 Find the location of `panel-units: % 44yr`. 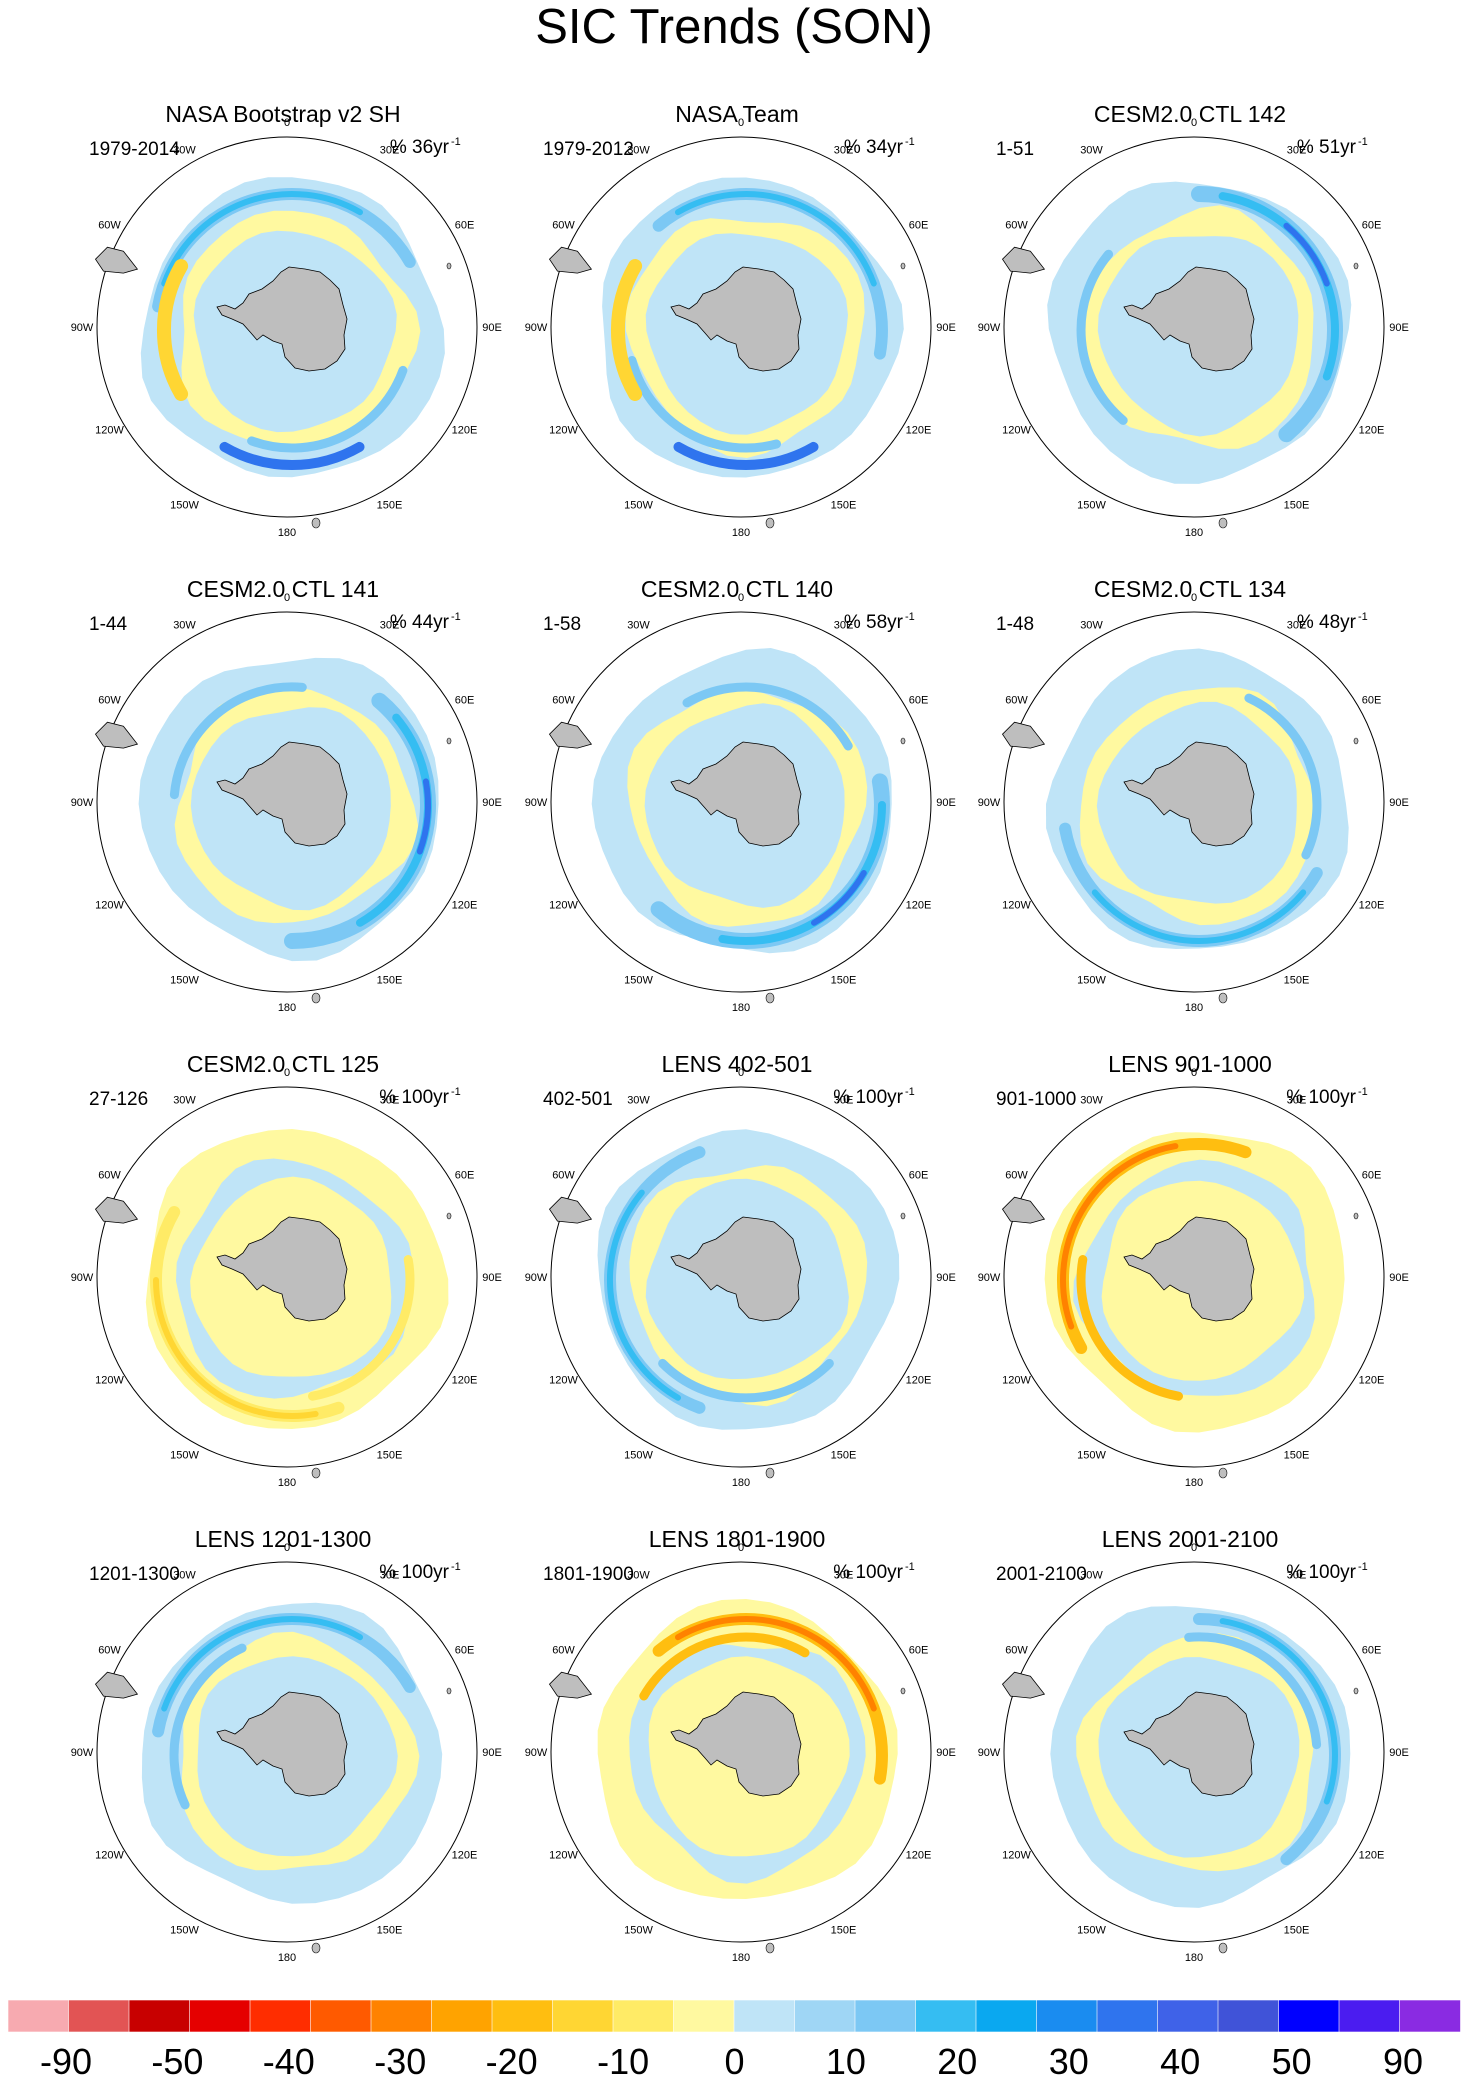

panel-units: % 44yr is located at coordinates (420, 622).